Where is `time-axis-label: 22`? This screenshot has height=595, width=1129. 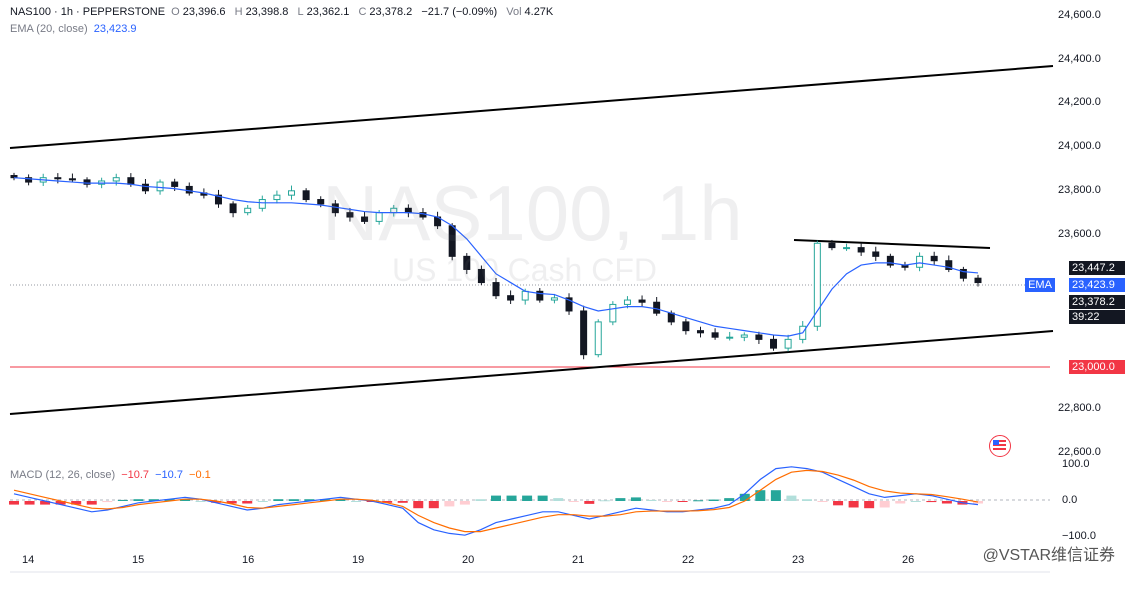
time-axis-label: 22 is located at coordinates (688, 560).